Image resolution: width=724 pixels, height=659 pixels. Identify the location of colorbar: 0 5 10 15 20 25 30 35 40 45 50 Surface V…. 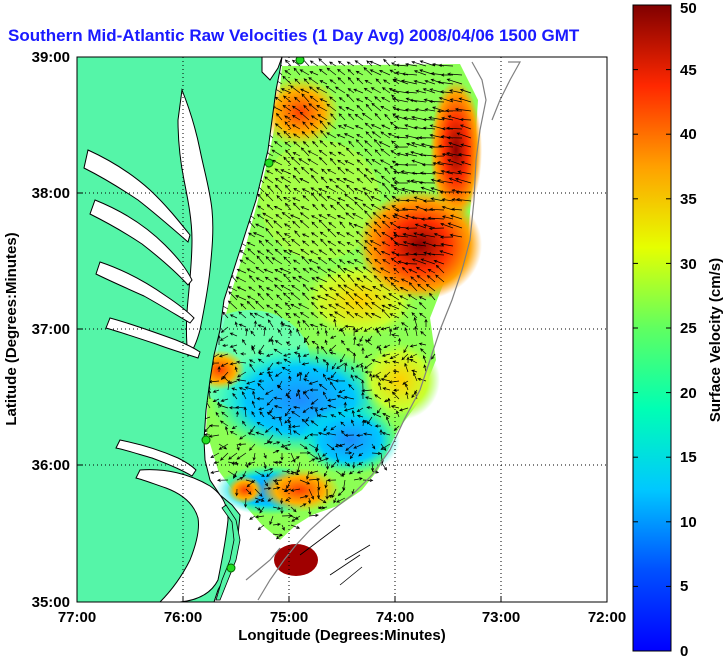
(678, 329).